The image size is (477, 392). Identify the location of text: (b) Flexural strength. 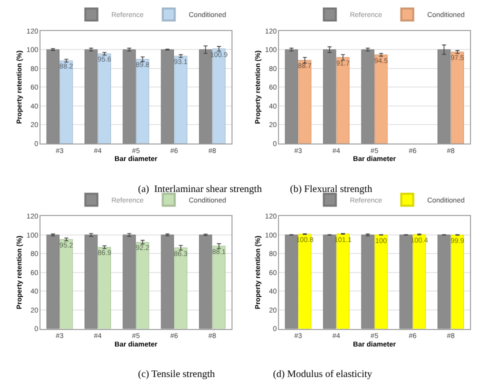
(331, 189).